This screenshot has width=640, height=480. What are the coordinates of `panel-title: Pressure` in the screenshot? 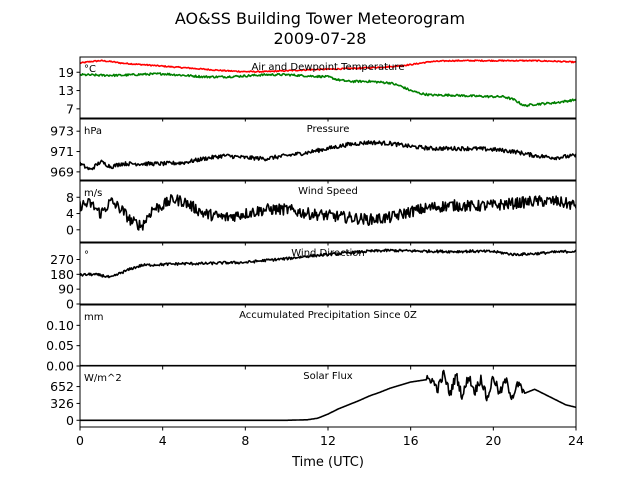 It's located at (328, 129).